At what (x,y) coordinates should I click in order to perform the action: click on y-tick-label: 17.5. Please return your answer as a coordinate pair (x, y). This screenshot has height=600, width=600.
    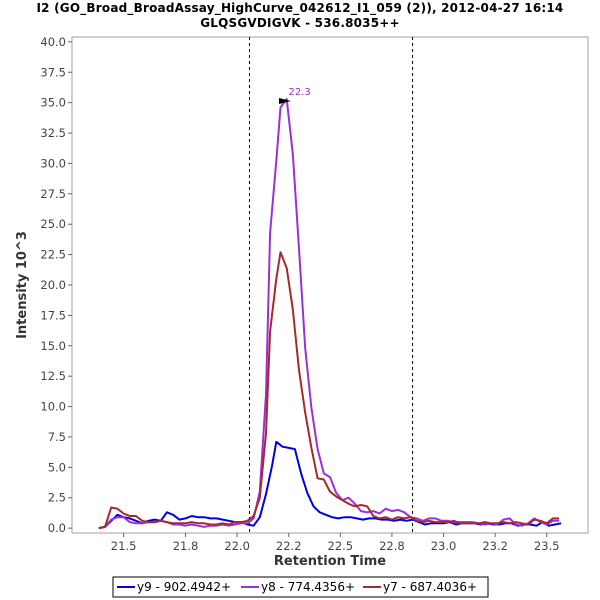
    Looking at the image, I should click on (53, 315).